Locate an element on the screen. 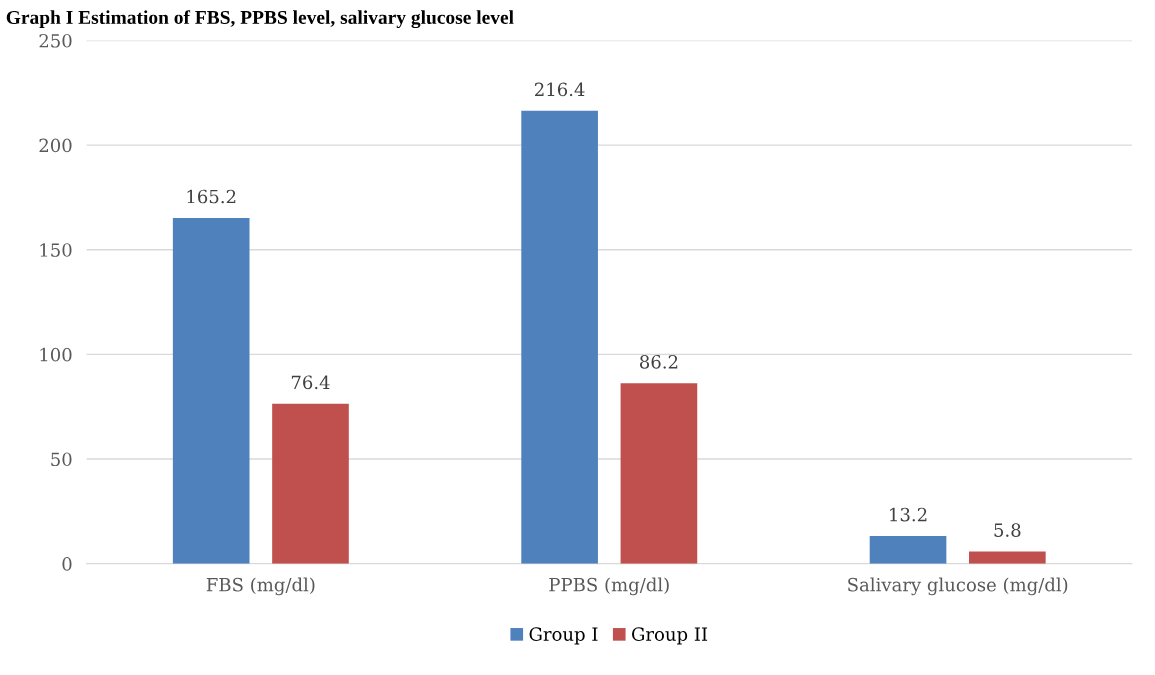 The height and width of the screenshot is (675, 1155). data-label: 216.4 is located at coordinates (559, 89).